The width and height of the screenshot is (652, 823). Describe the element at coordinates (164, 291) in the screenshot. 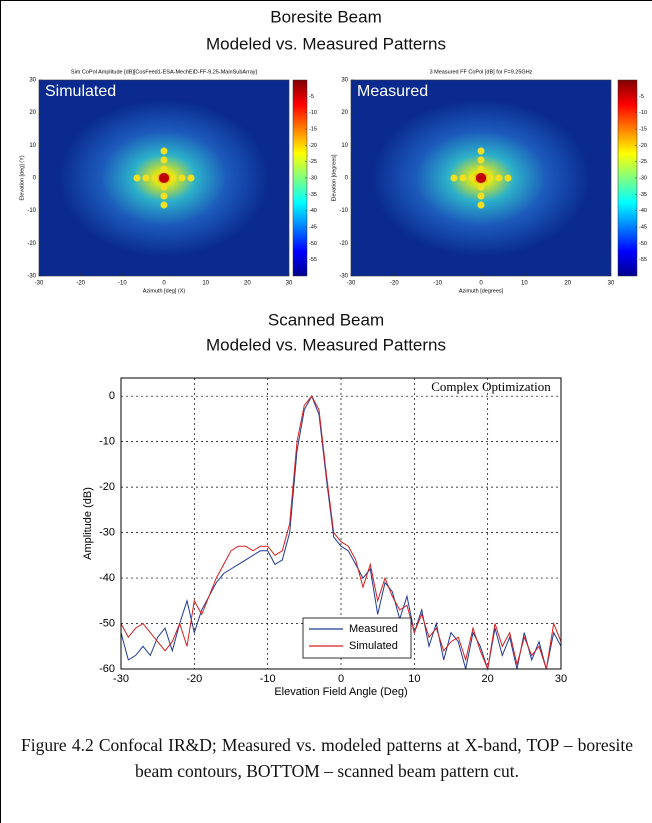

I see `x-axis-label: Azimuth [deg] (X)` at that location.